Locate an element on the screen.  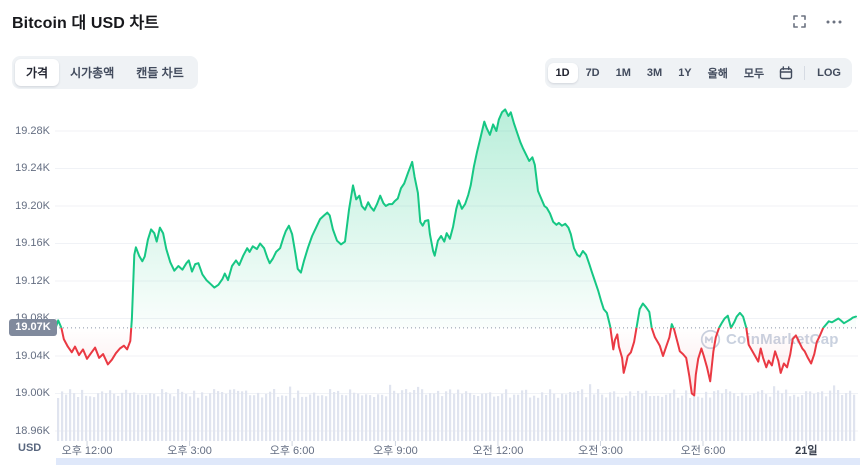
view-tab-group: 가격 시가총액 캔들 차트 is located at coordinates (105, 72).